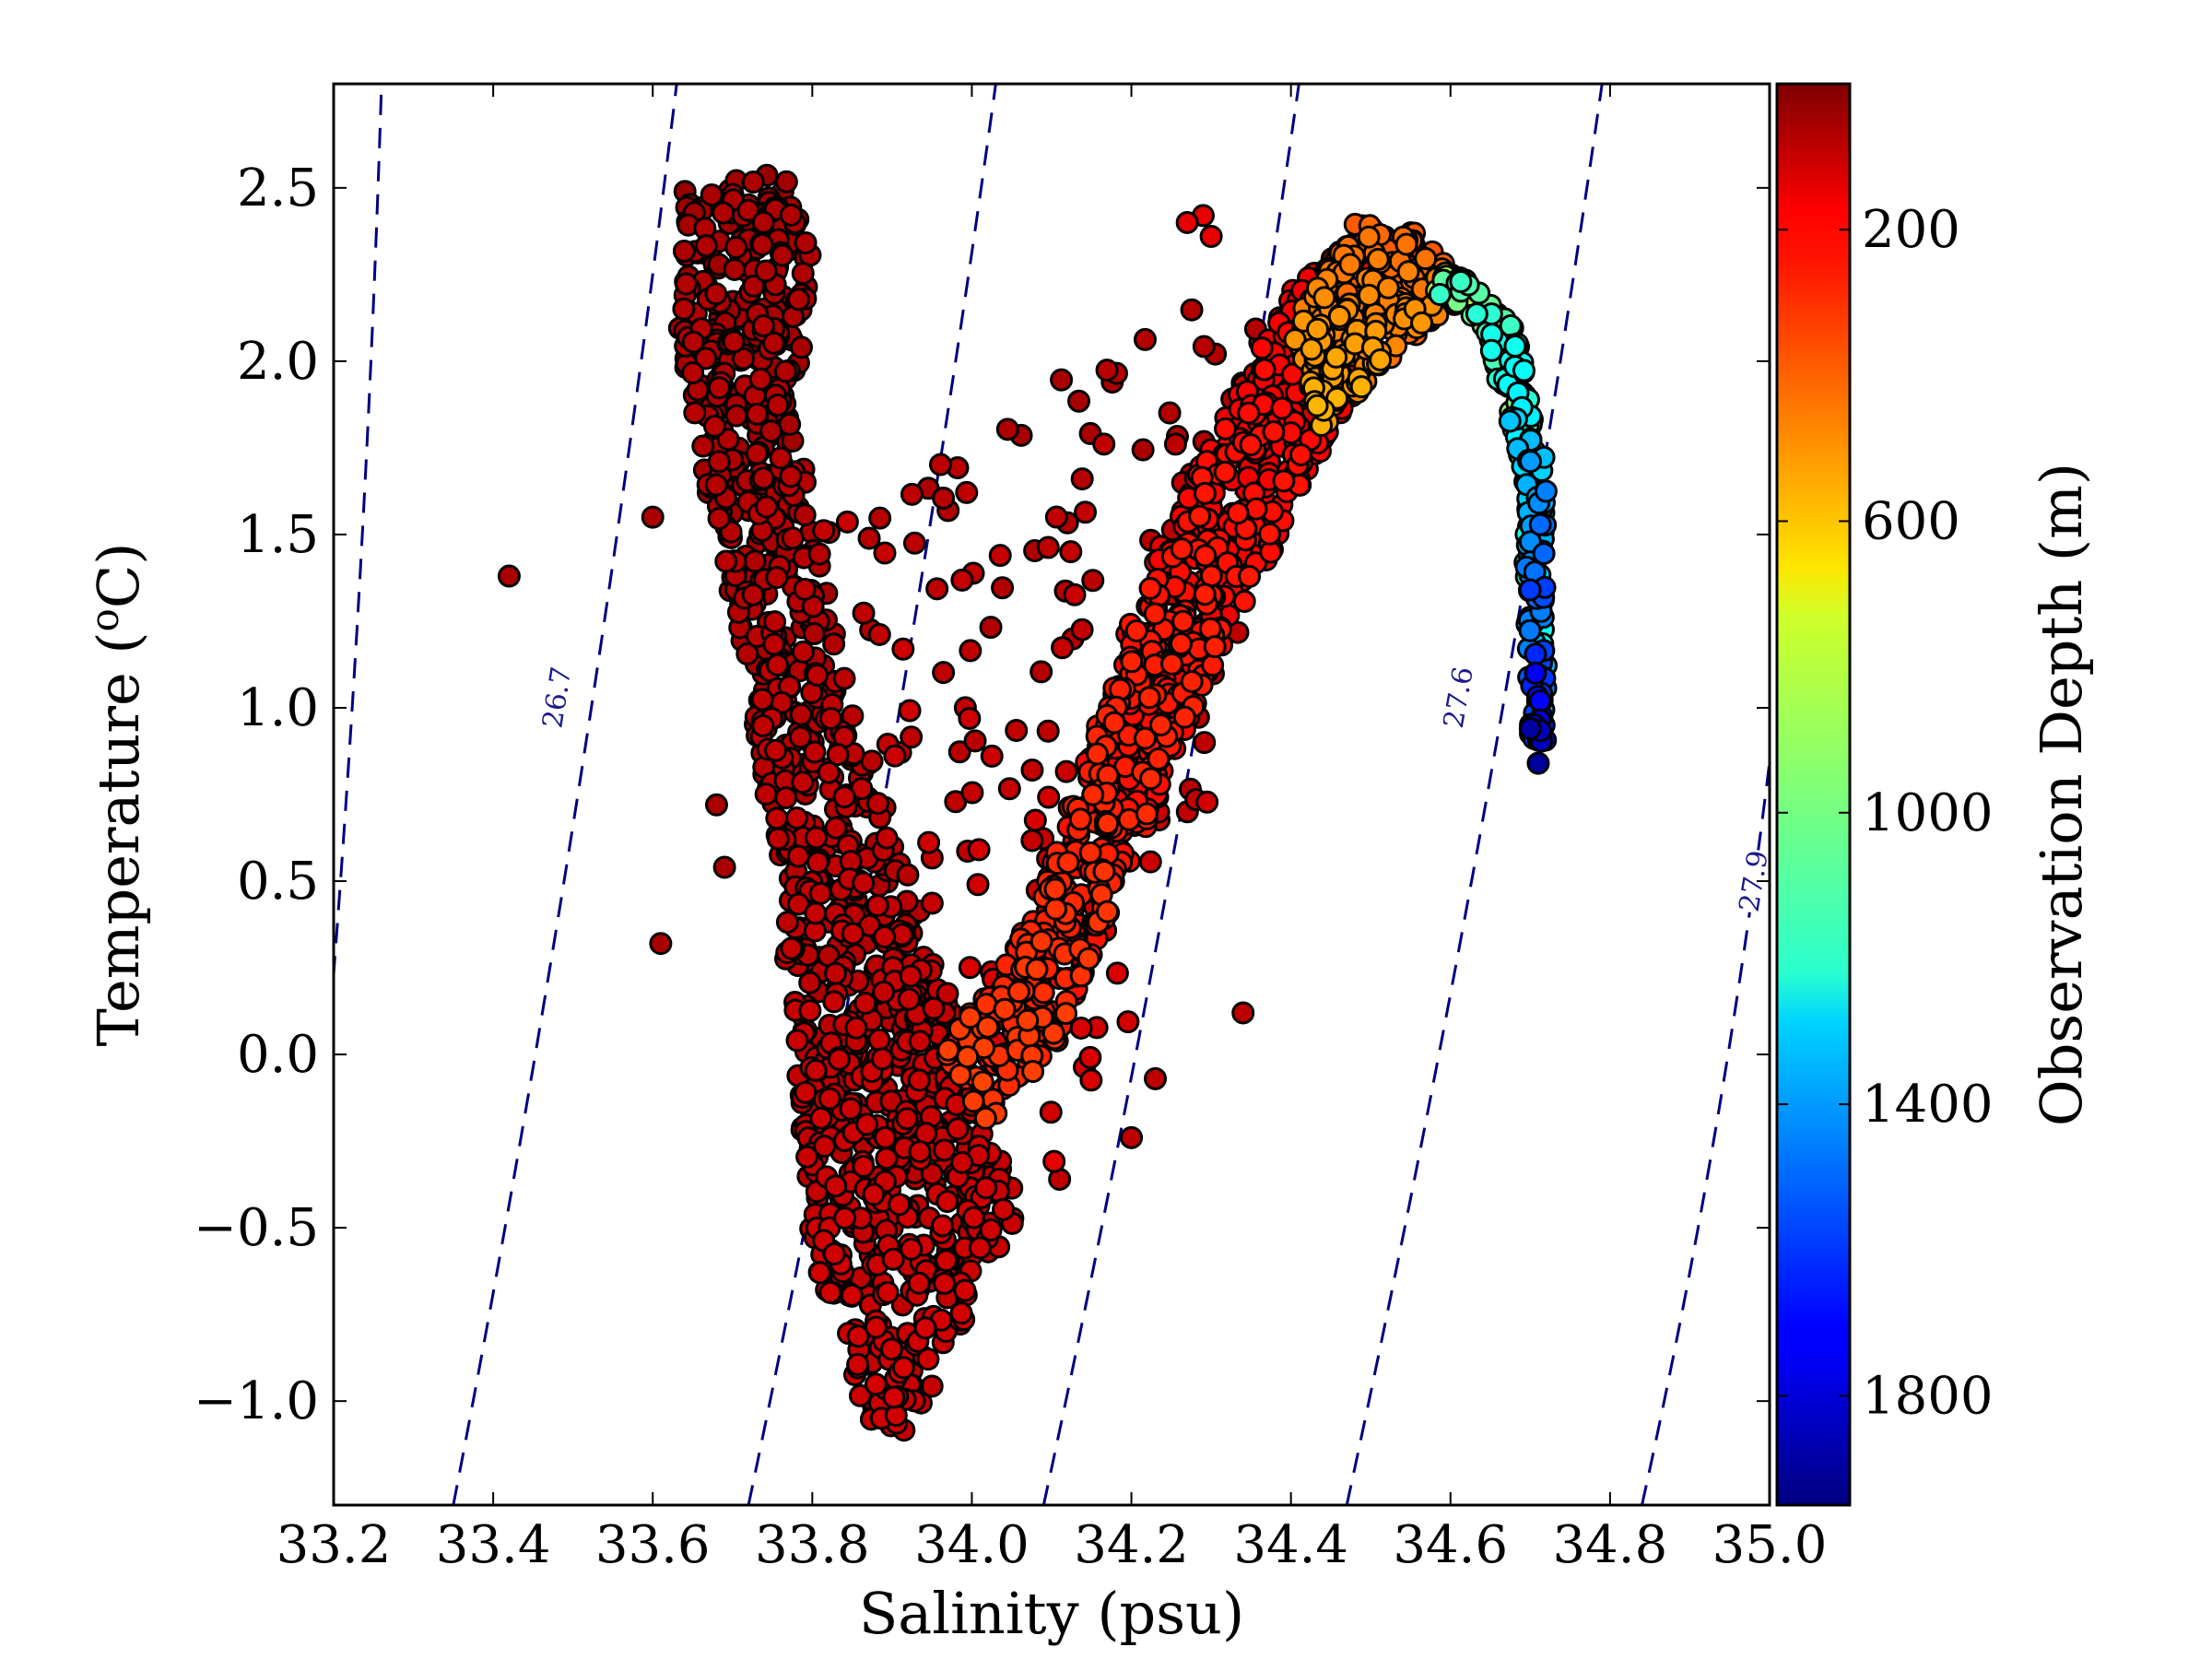 This screenshot has height=1659, width=2212. Describe the element at coordinates (1610, 1545) in the screenshot. I see `x-tick-label: 34.8` at that location.